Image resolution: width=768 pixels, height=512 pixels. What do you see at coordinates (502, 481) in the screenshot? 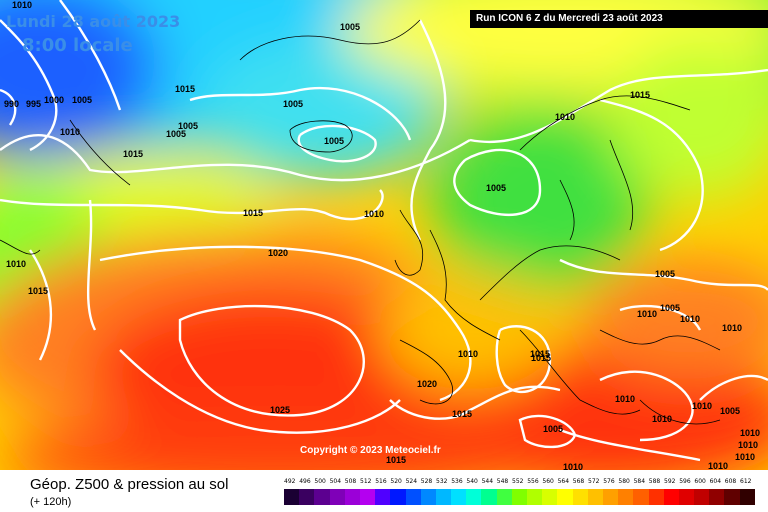
I see `scale-value: 548` at bounding box center [502, 481].